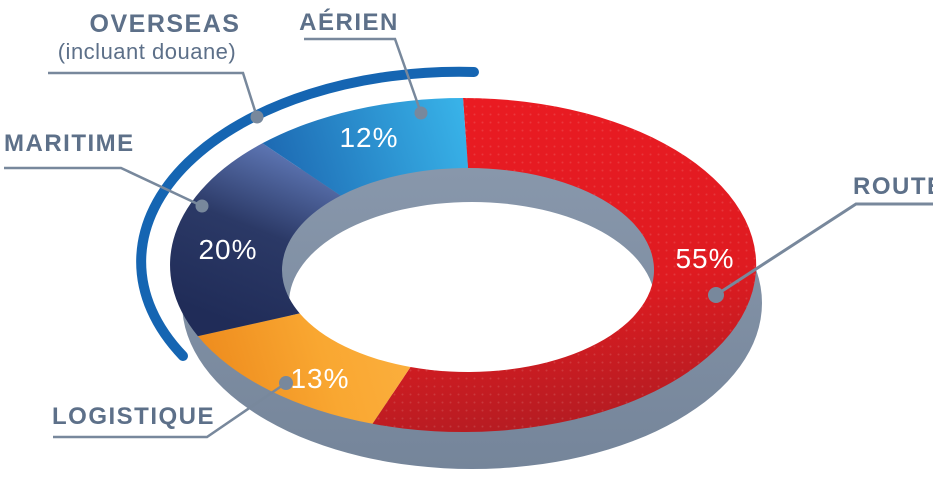  I want to click on leader-dot-route, so click(716, 295).